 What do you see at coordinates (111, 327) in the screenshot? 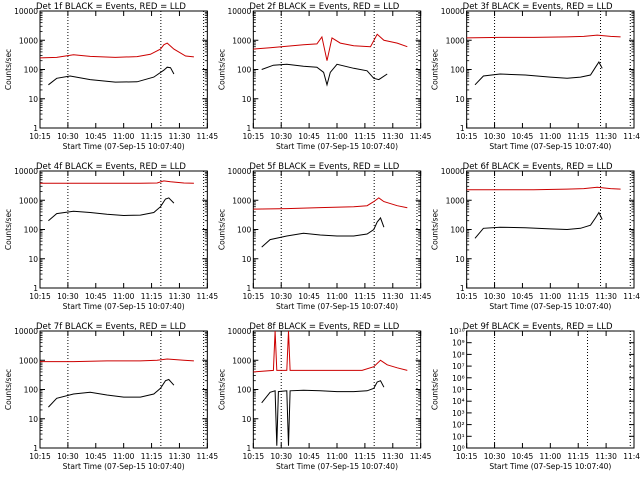
I see `panel-title: Det 7f BLACK = Events, RED = LLD` at bounding box center [111, 327].